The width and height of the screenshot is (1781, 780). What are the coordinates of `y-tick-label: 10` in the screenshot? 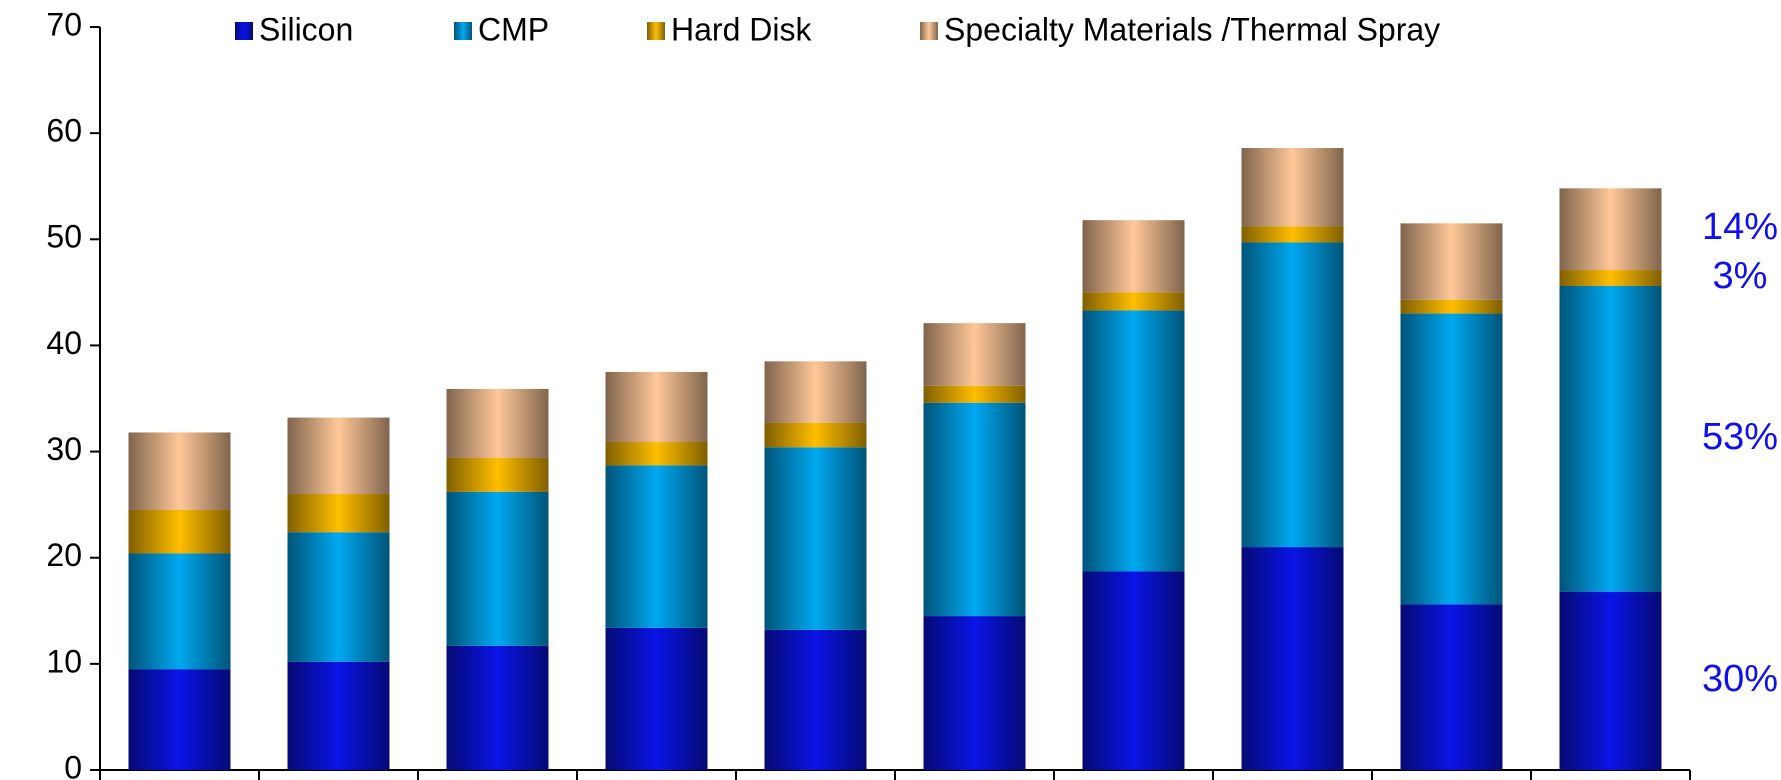 It's located at (64, 661).